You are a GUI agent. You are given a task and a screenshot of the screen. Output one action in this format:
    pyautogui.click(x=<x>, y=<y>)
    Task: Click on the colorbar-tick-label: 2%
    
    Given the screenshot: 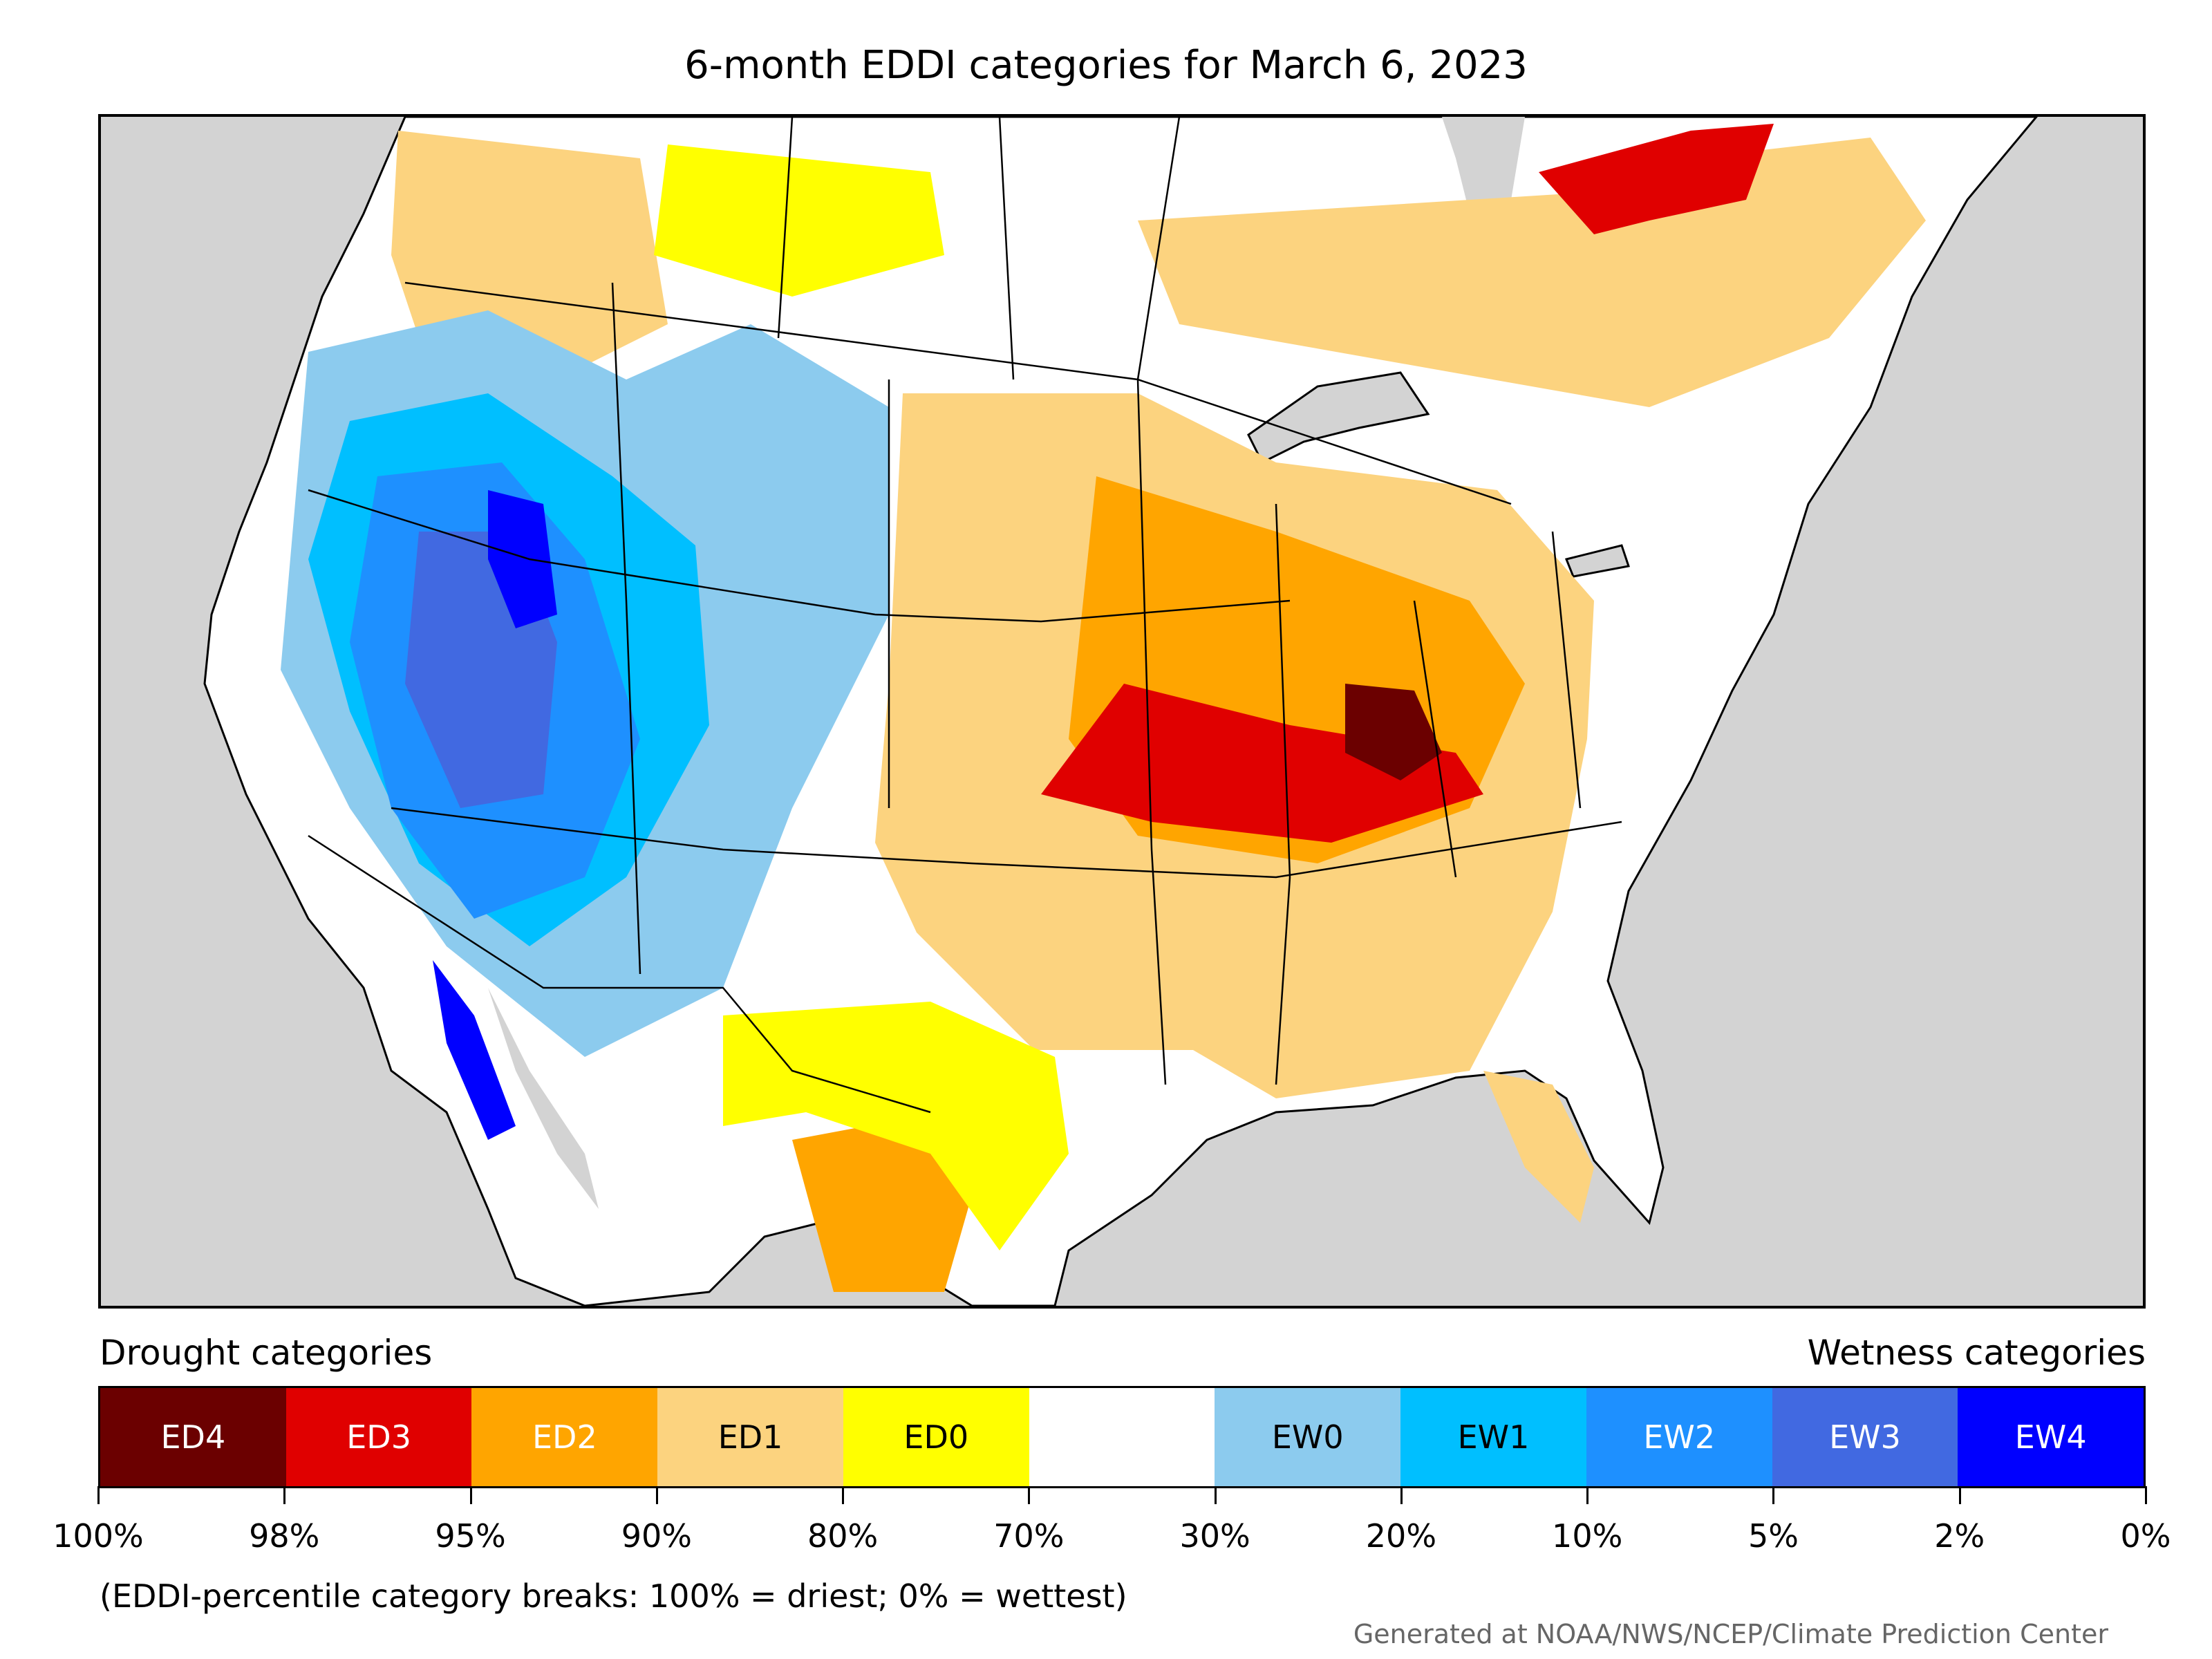 What is the action you would take?
    pyautogui.click(x=1960, y=1536)
    